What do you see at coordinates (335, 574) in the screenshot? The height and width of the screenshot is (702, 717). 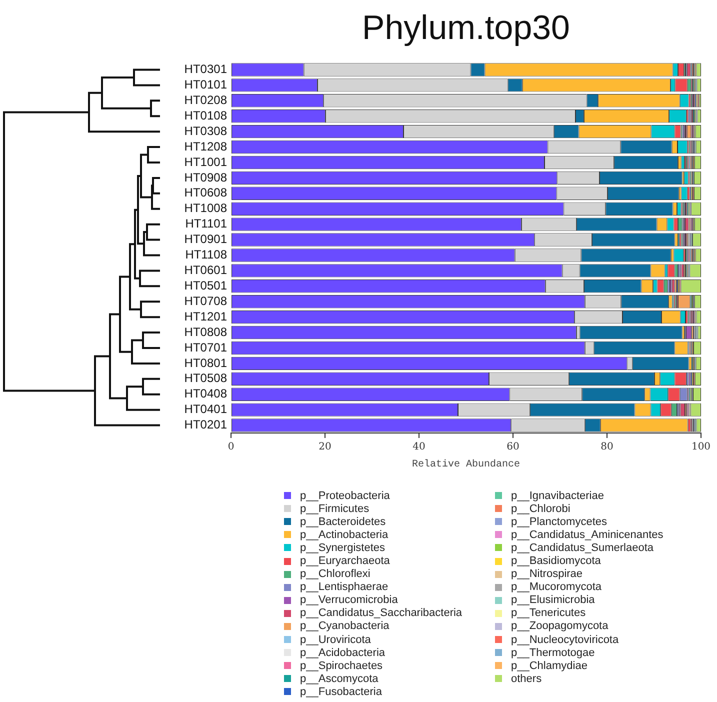 I see `legend-label: p__Chloroflexi` at bounding box center [335, 574].